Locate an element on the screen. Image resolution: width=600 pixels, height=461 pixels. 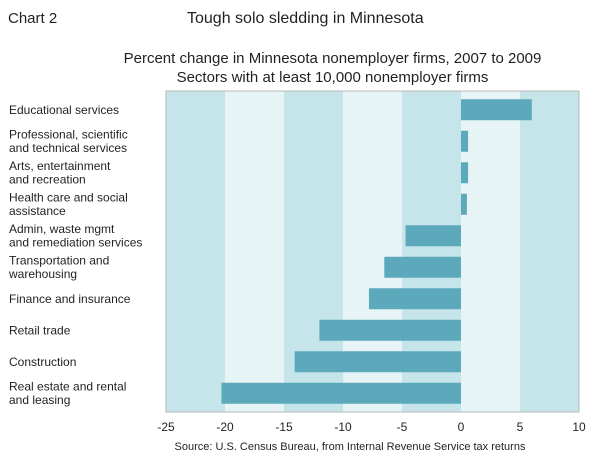
category-label: warehousing is located at coordinates (42, 274).